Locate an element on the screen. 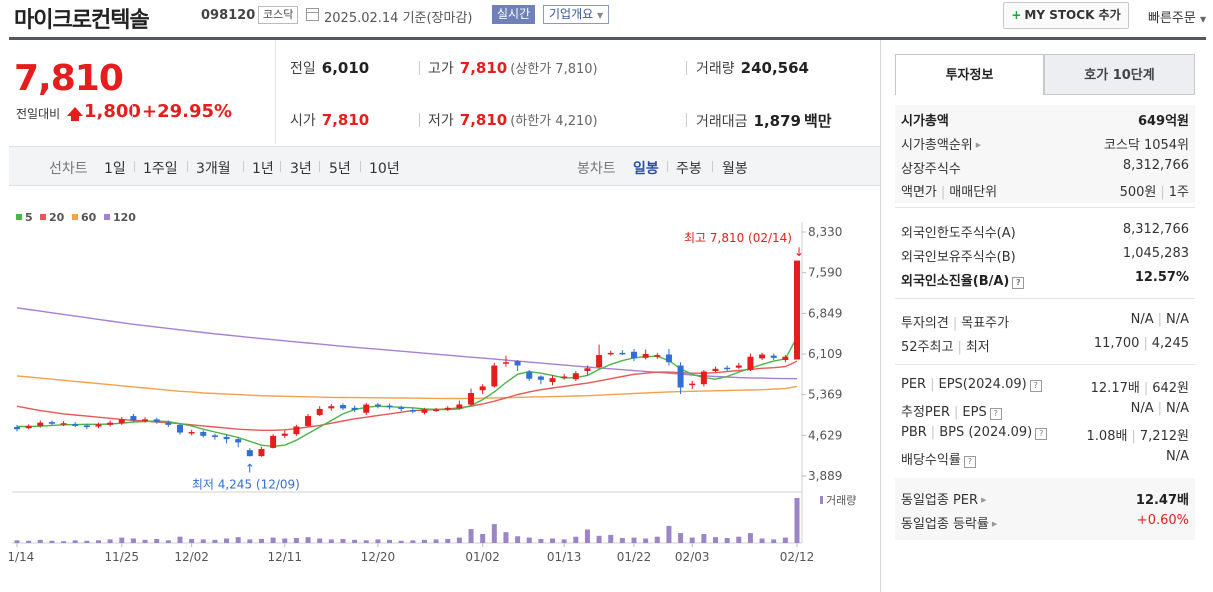  quick-order-dropdown: 빠른주문 ▼ is located at coordinates (1177, 16).